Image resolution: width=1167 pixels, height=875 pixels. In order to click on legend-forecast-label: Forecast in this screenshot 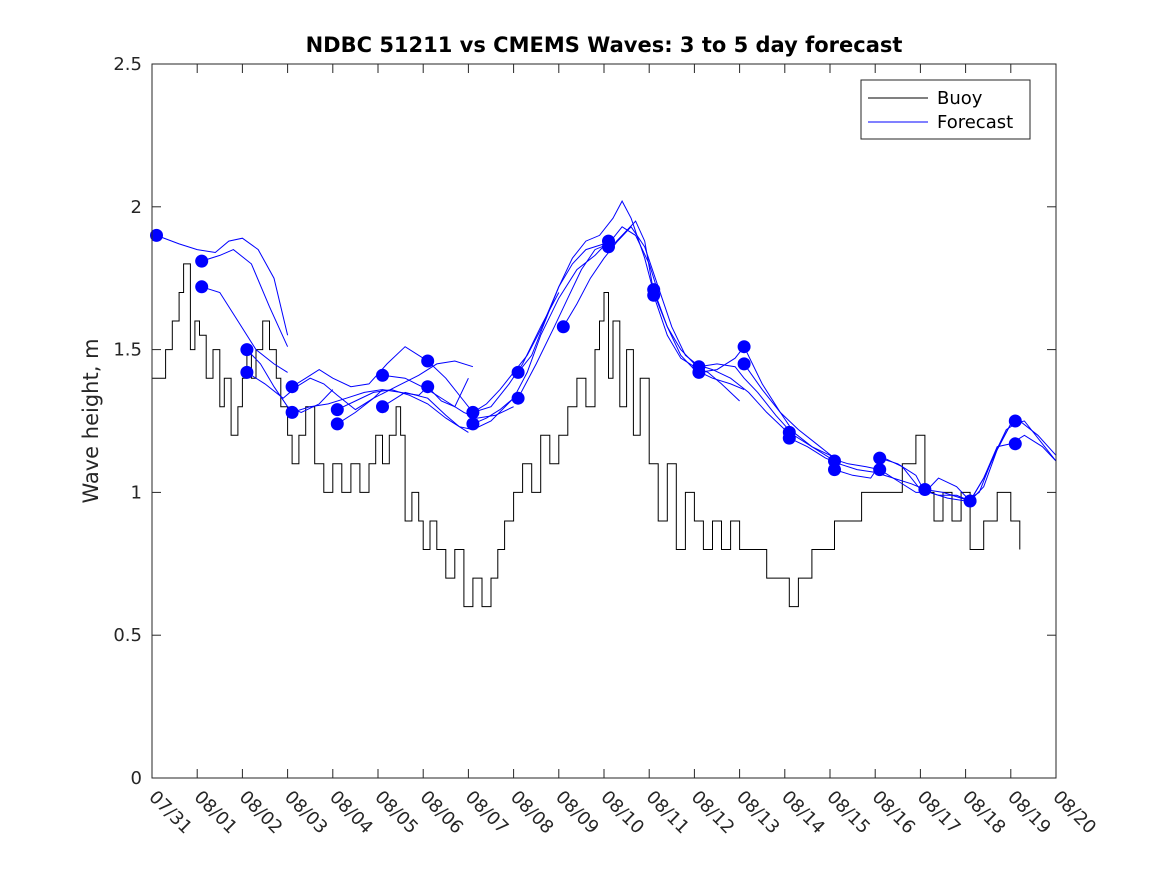, I will do `click(975, 122)`.